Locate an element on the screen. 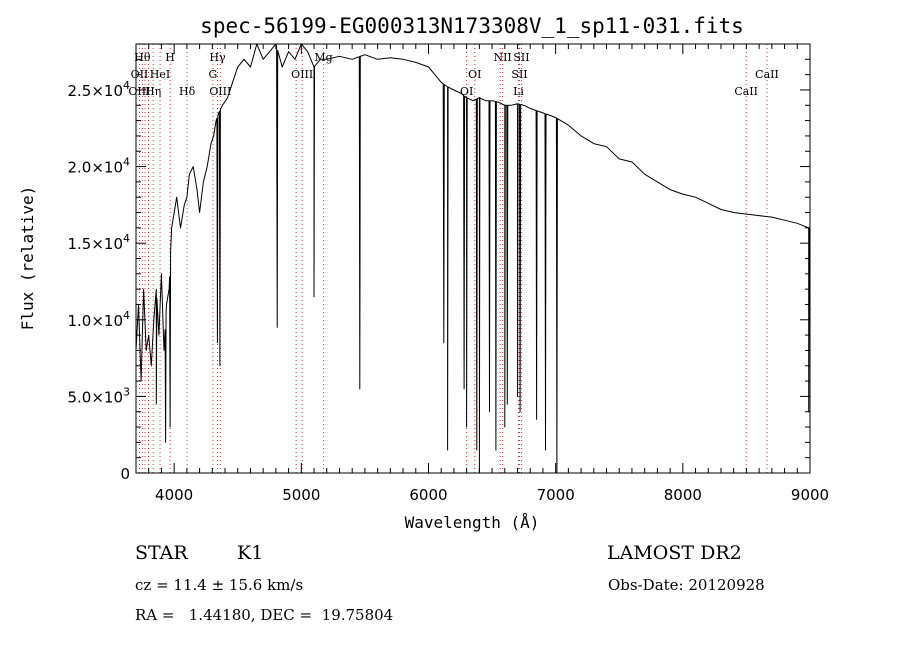  x-tick-label: 4000 is located at coordinates (174, 495).